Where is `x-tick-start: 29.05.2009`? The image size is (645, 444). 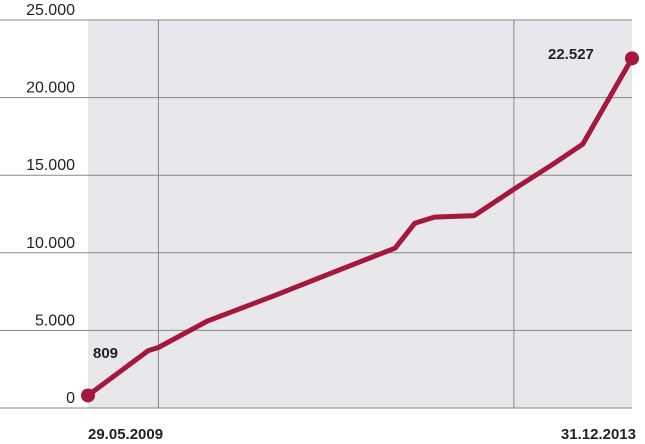 x-tick-start: 29.05.2009 is located at coordinates (125, 434).